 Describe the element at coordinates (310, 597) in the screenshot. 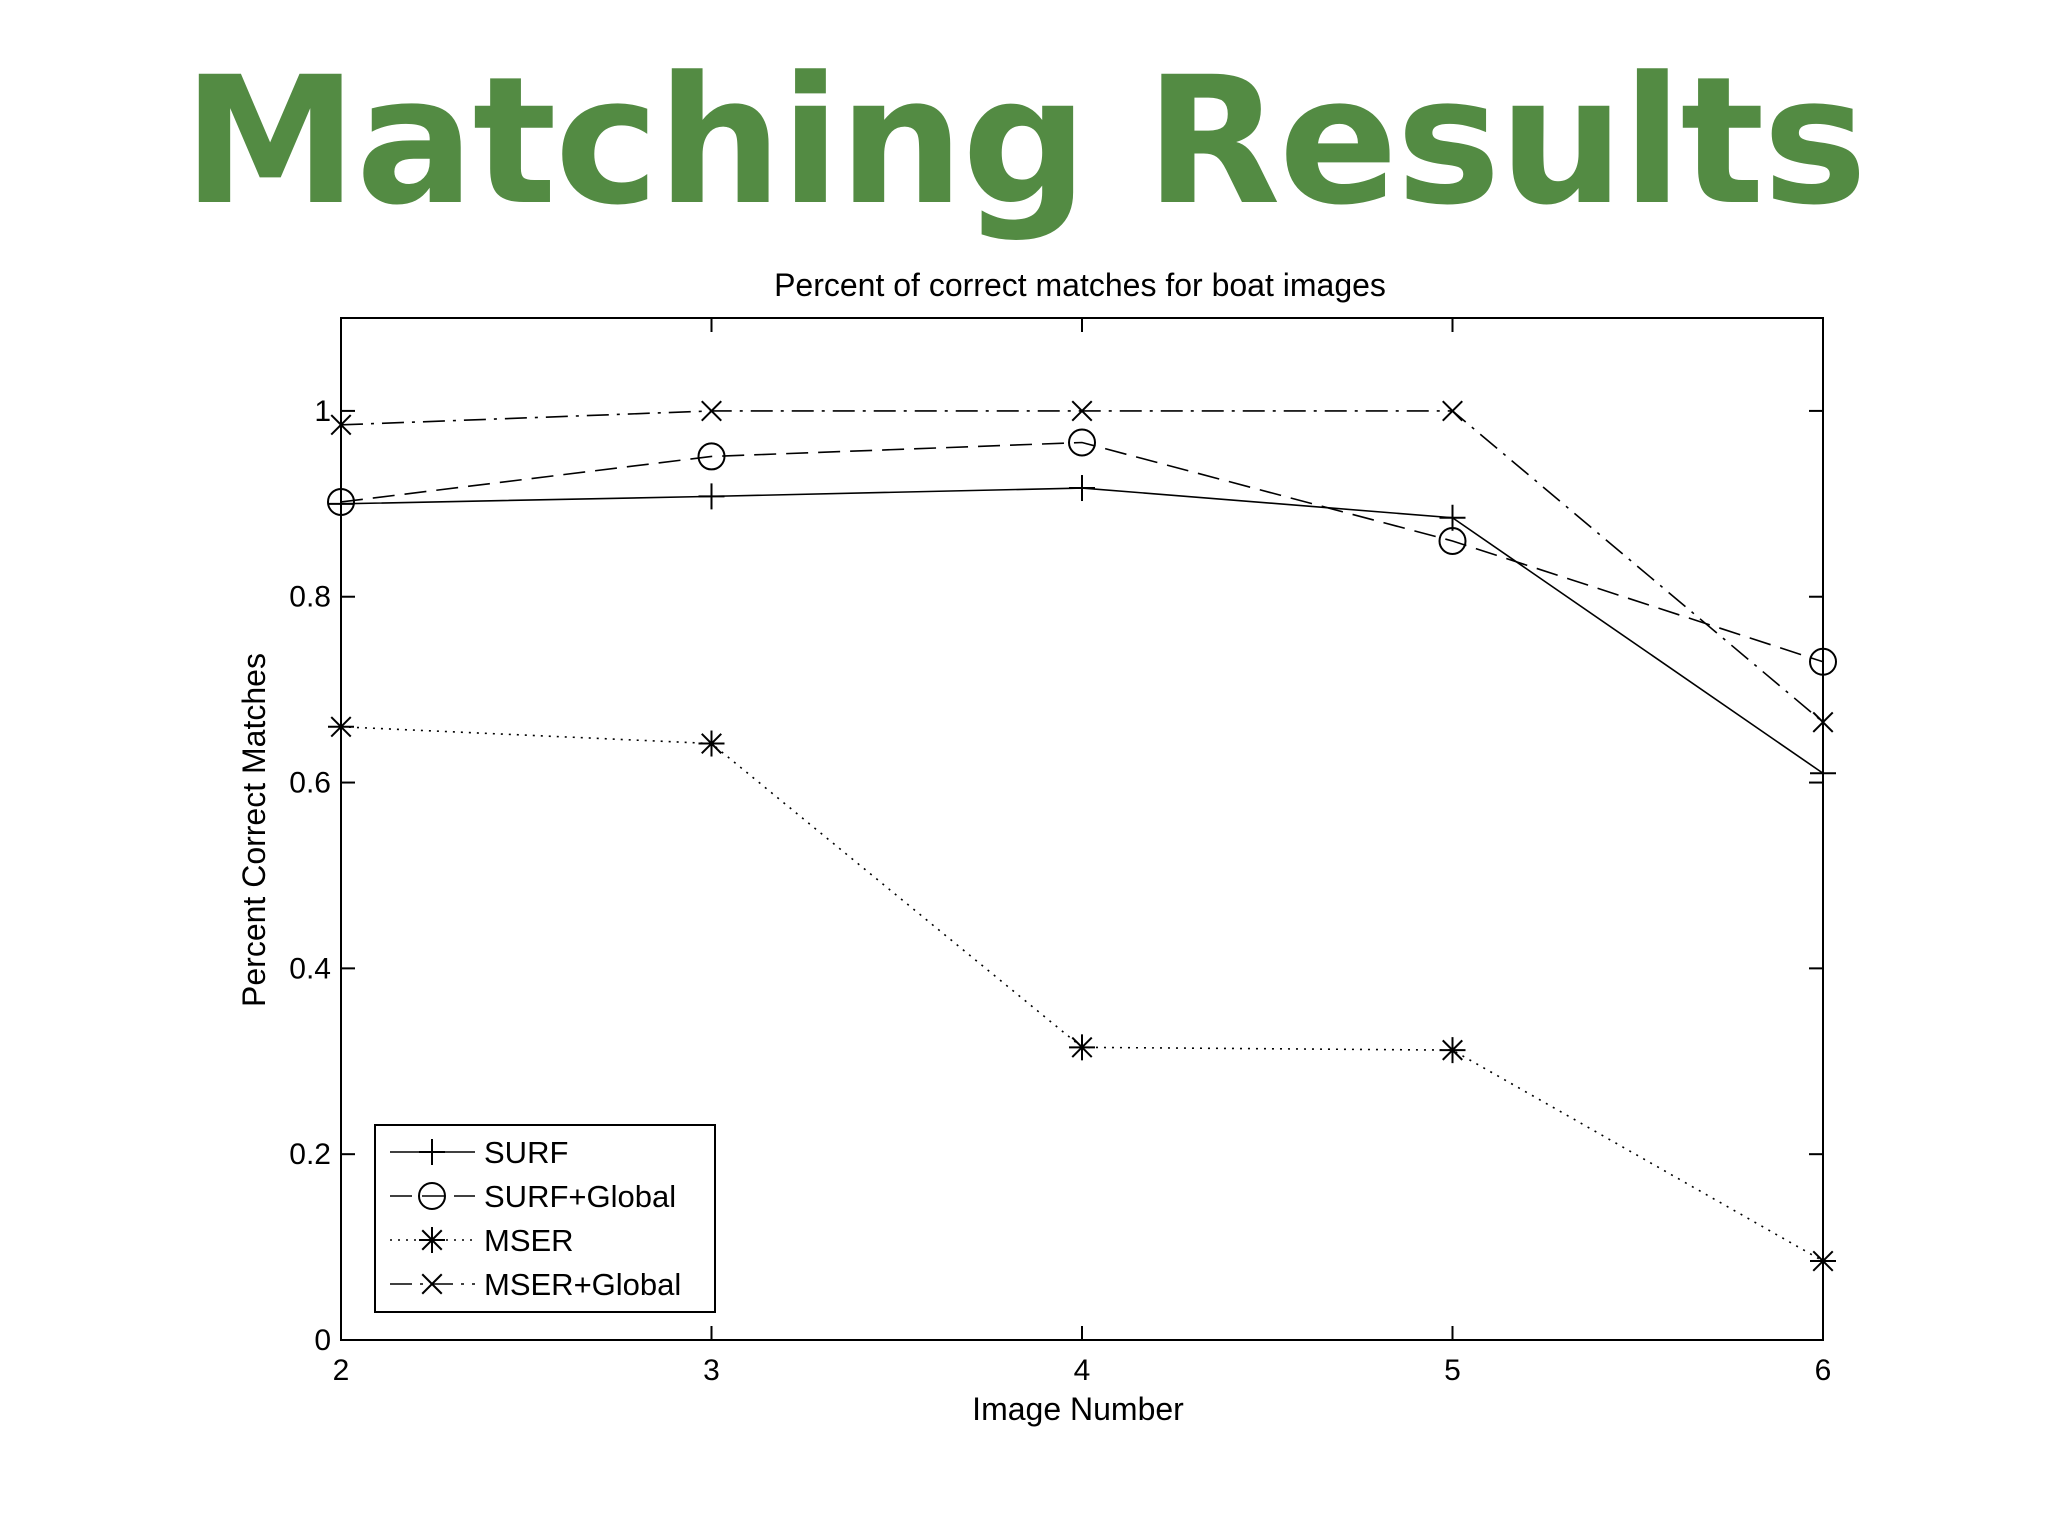

I see `y-tick-label: 0.8` at that location.